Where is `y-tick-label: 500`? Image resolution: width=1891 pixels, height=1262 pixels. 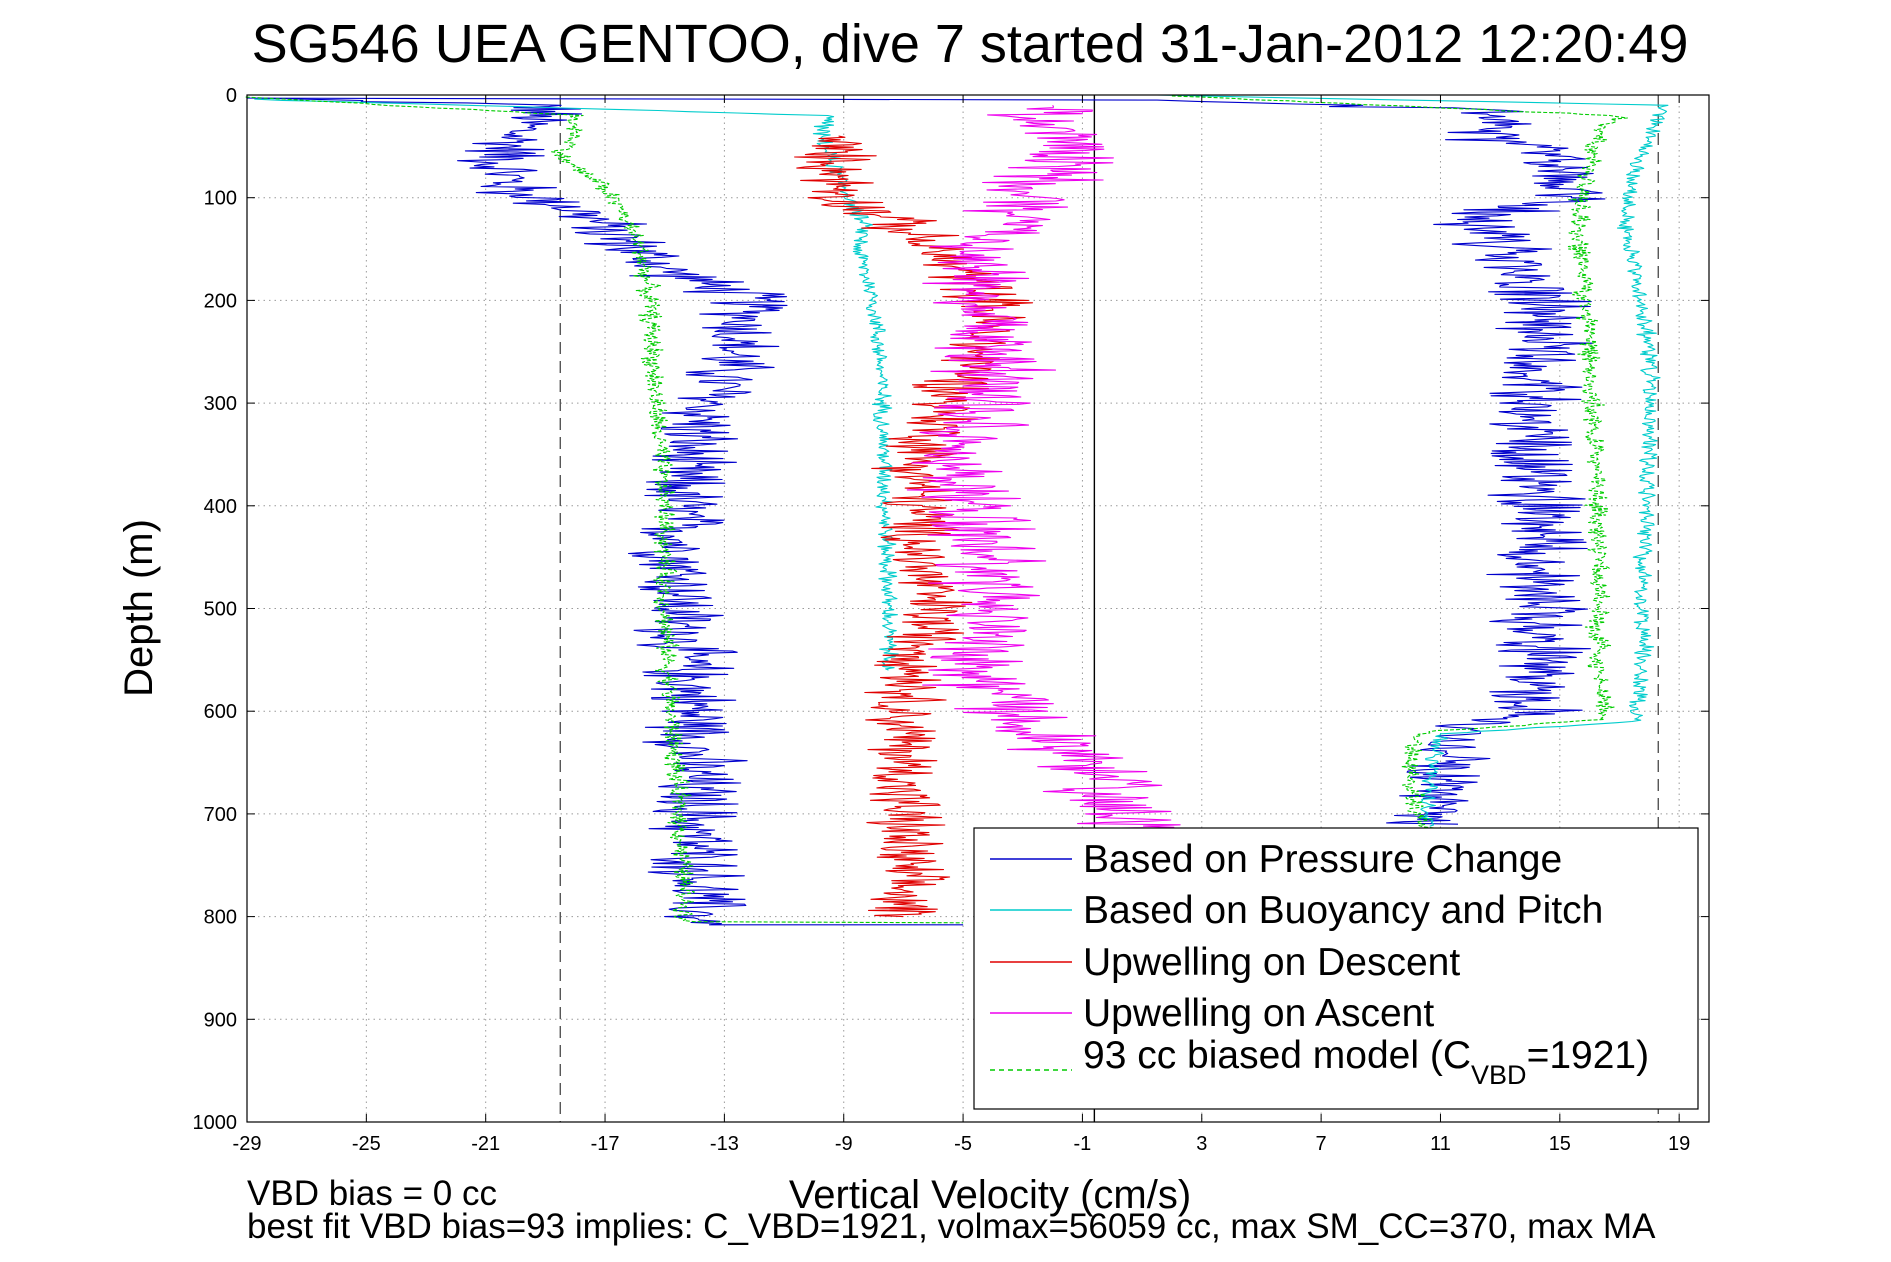 y-tick-label: 500 is located at coordinates (220, 610).